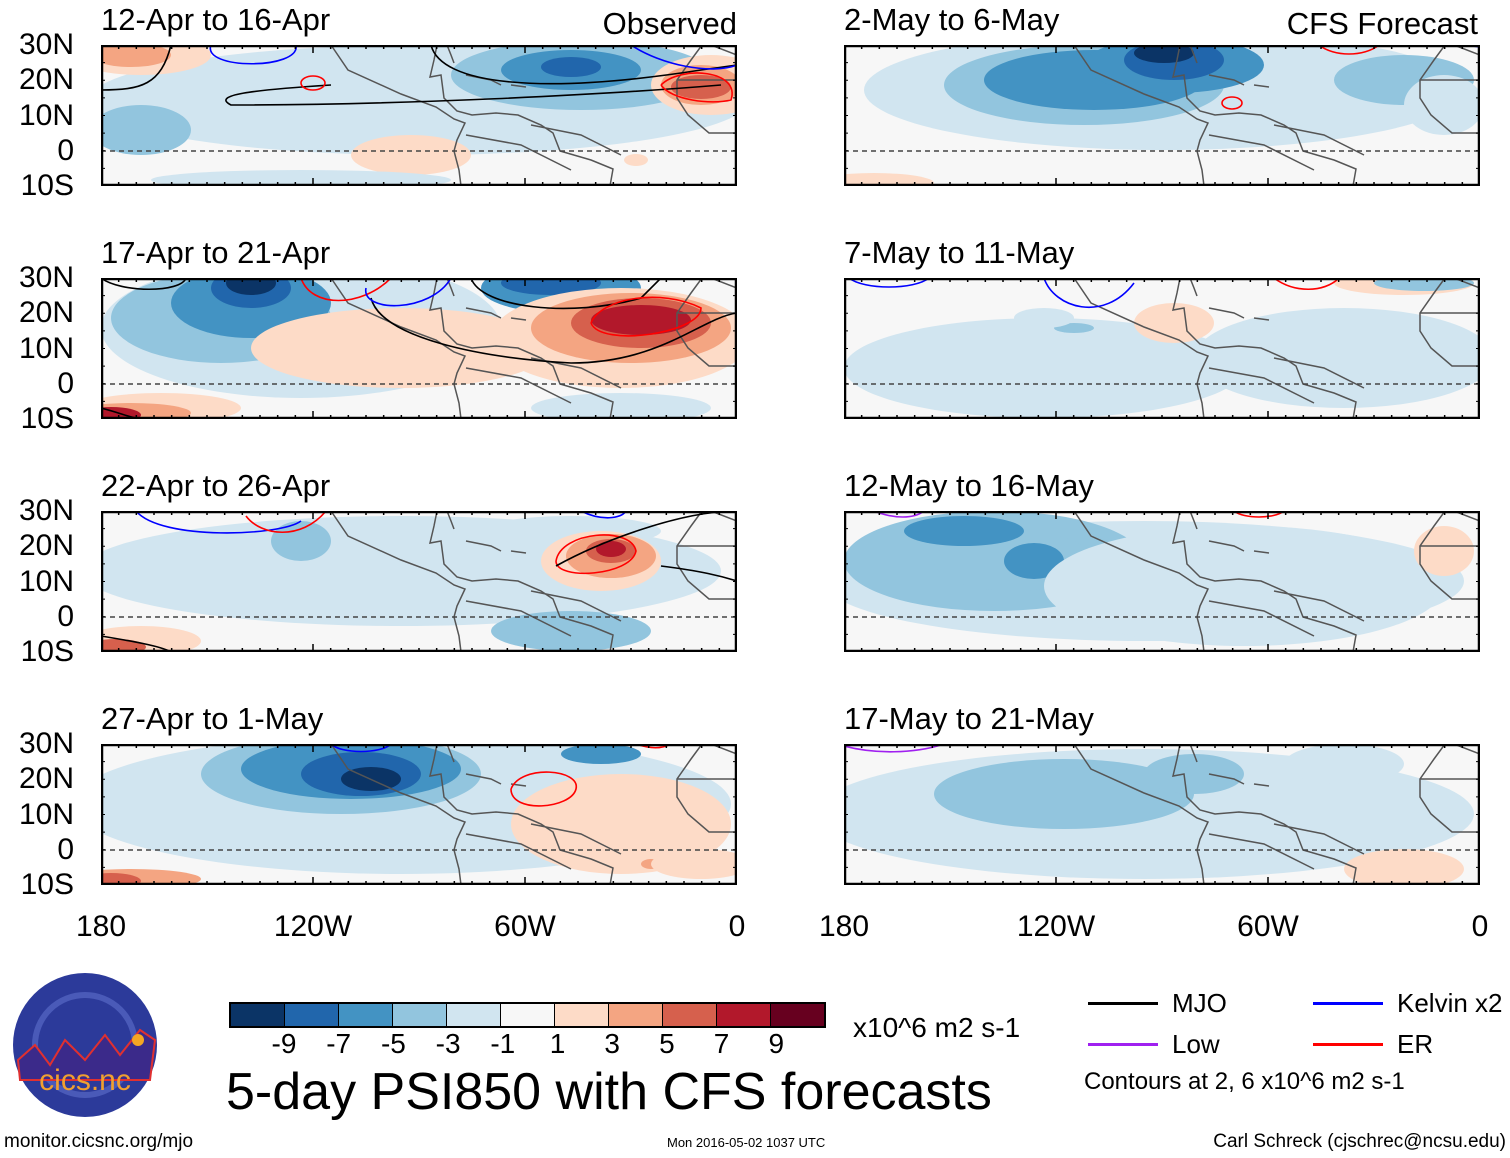  What do you see at coordinates (557, 1043) in the screenshot?
I see `colorbar-tick-label: 1` at bounding box center [557, 1043].